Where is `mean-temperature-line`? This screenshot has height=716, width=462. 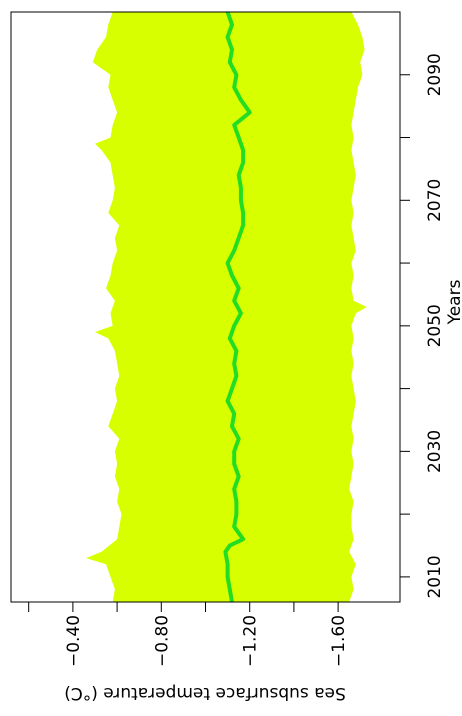 mean-temperature-line is located at coordinates (237, 307).